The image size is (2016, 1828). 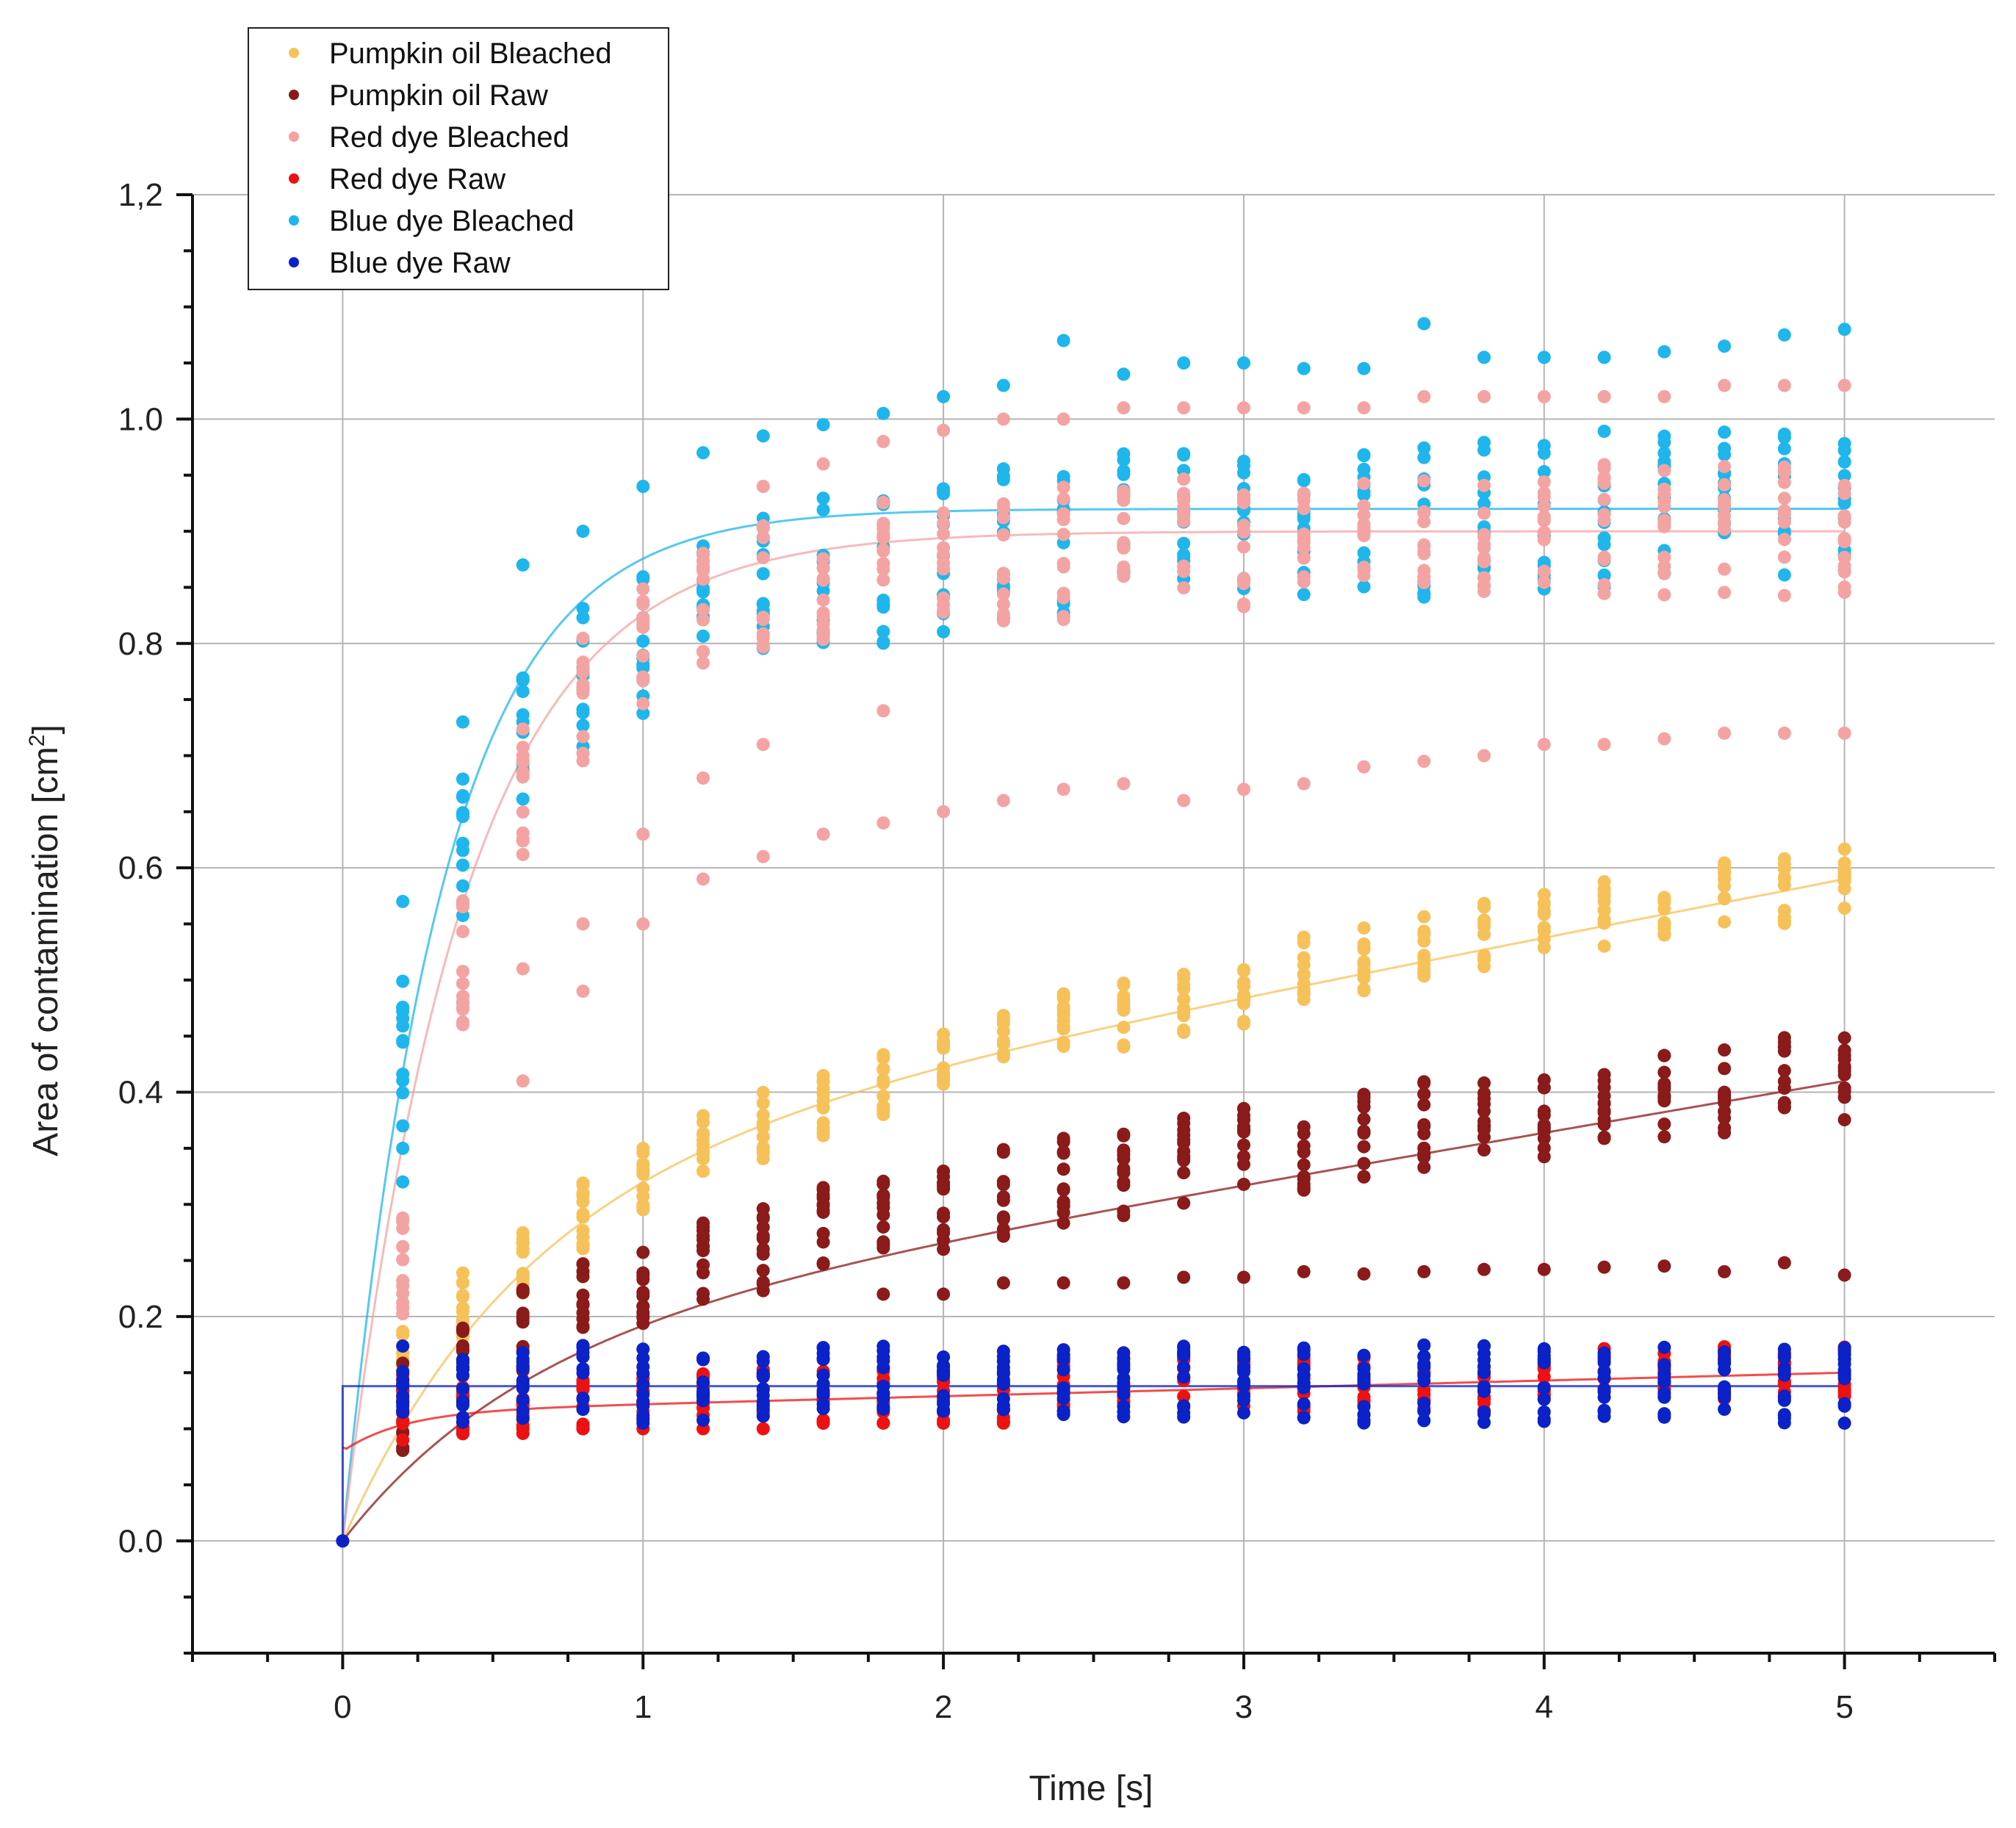 What do you see at coordinates (1244, 1707) in the screenshot?
I see `x-tick-label: 3` at bounding box center [1244, 1707].